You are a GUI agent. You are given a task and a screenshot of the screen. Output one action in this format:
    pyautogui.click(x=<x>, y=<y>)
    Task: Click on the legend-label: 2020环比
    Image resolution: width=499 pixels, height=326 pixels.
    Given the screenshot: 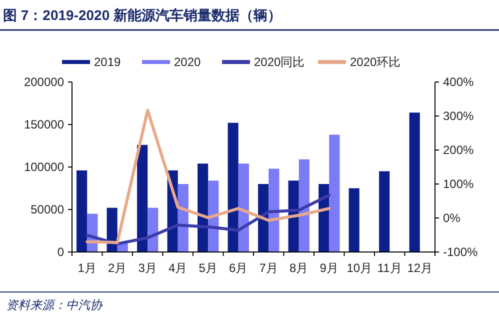 What is the action you would take?
    pyautogui.click(x=375, y=62)
    